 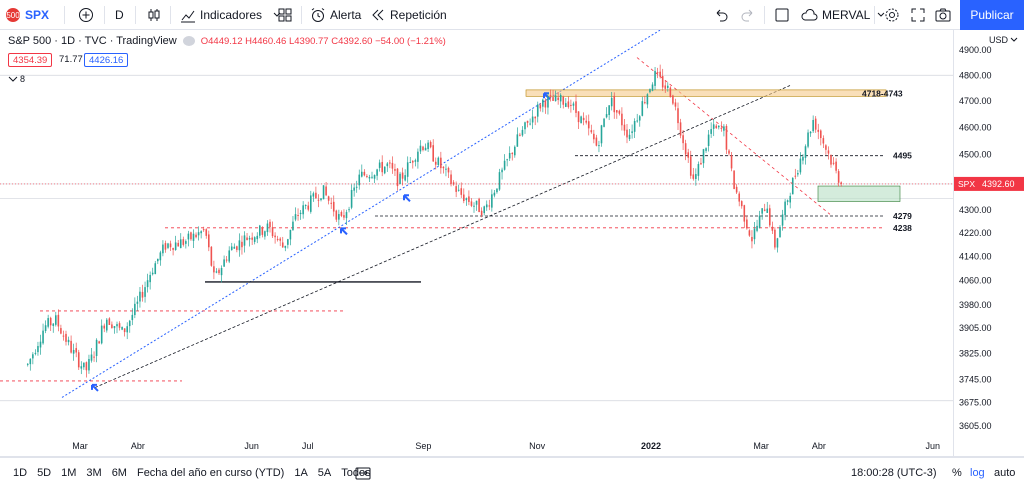 What do you see at coordinates (992, 15) in the screenshot?
I see `publish-button: Publicar` at bounding box center [992, 15].